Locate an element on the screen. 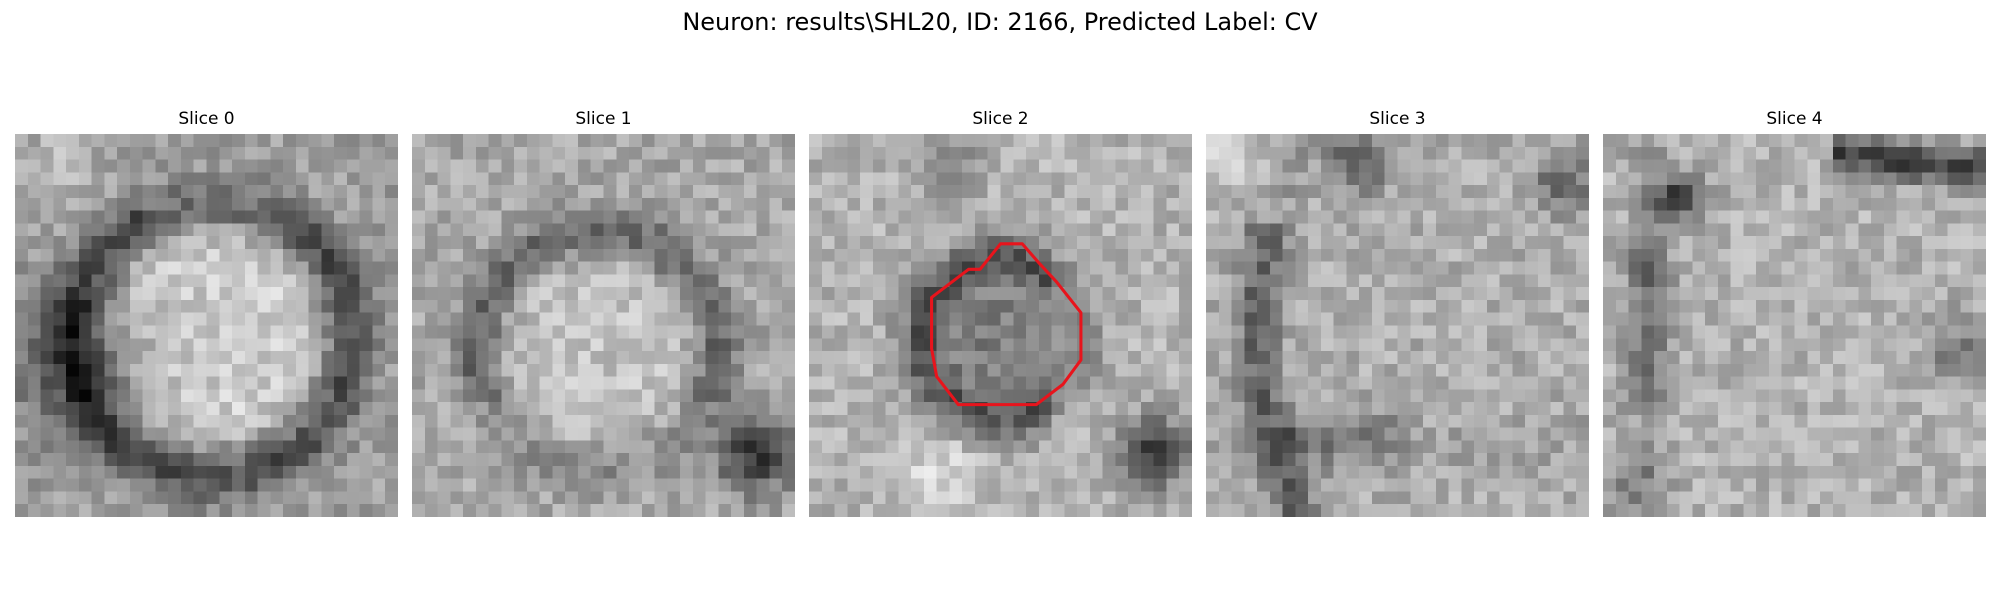  slice-panel-0: Slice 0 is located at coordinates (206, 312).